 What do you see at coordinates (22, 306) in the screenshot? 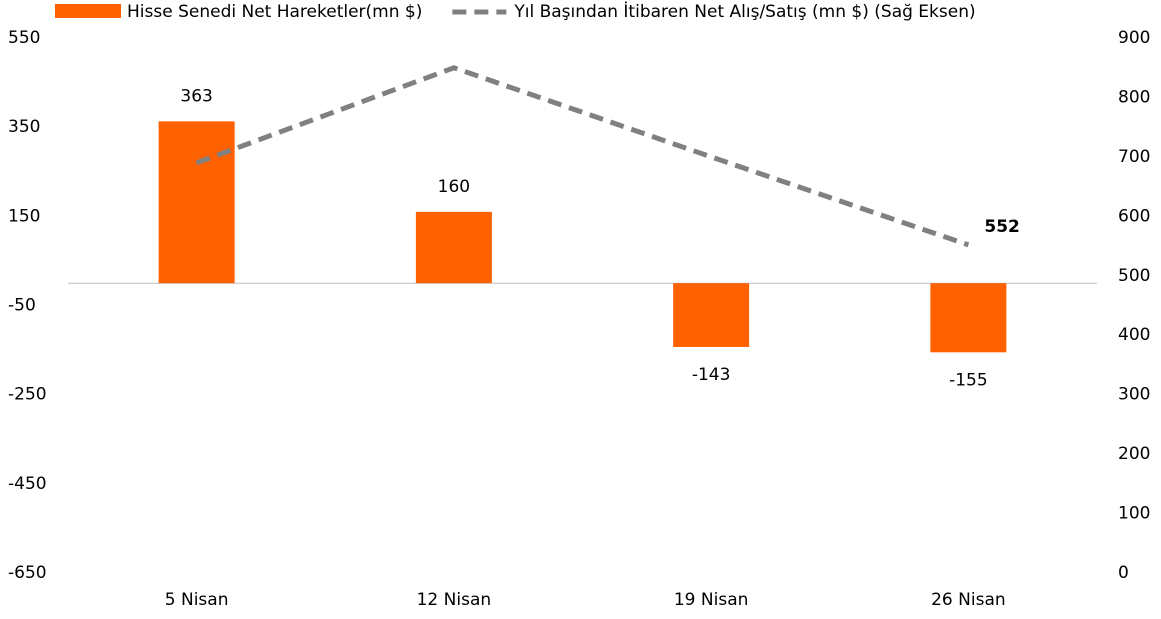
I see `y-tick-label: -50` at bounding box center [22, 306].